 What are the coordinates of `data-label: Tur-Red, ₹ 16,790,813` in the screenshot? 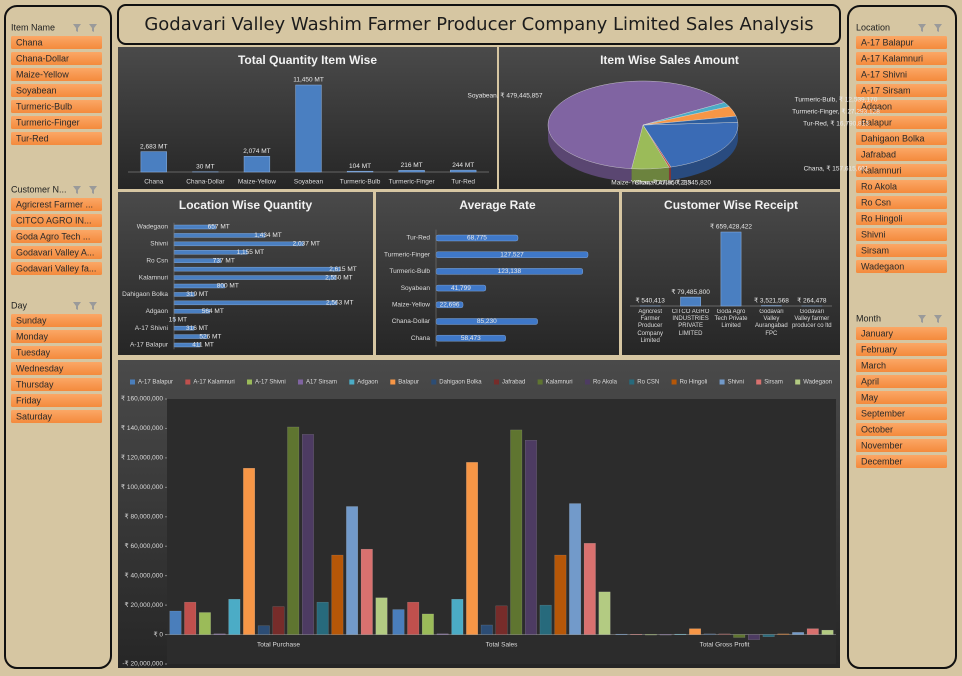 It's located at (836, 124).